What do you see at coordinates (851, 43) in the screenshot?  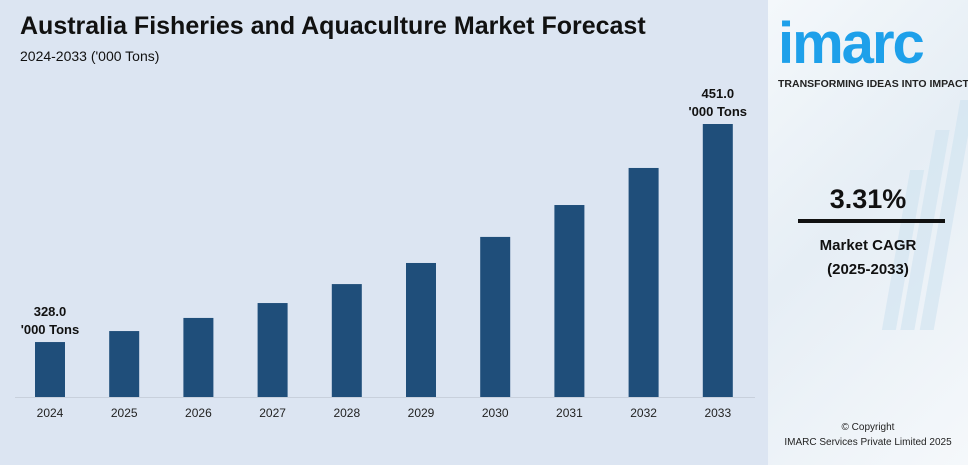 I see `imarc-logo: imarc` at bounding box center [851, 43].